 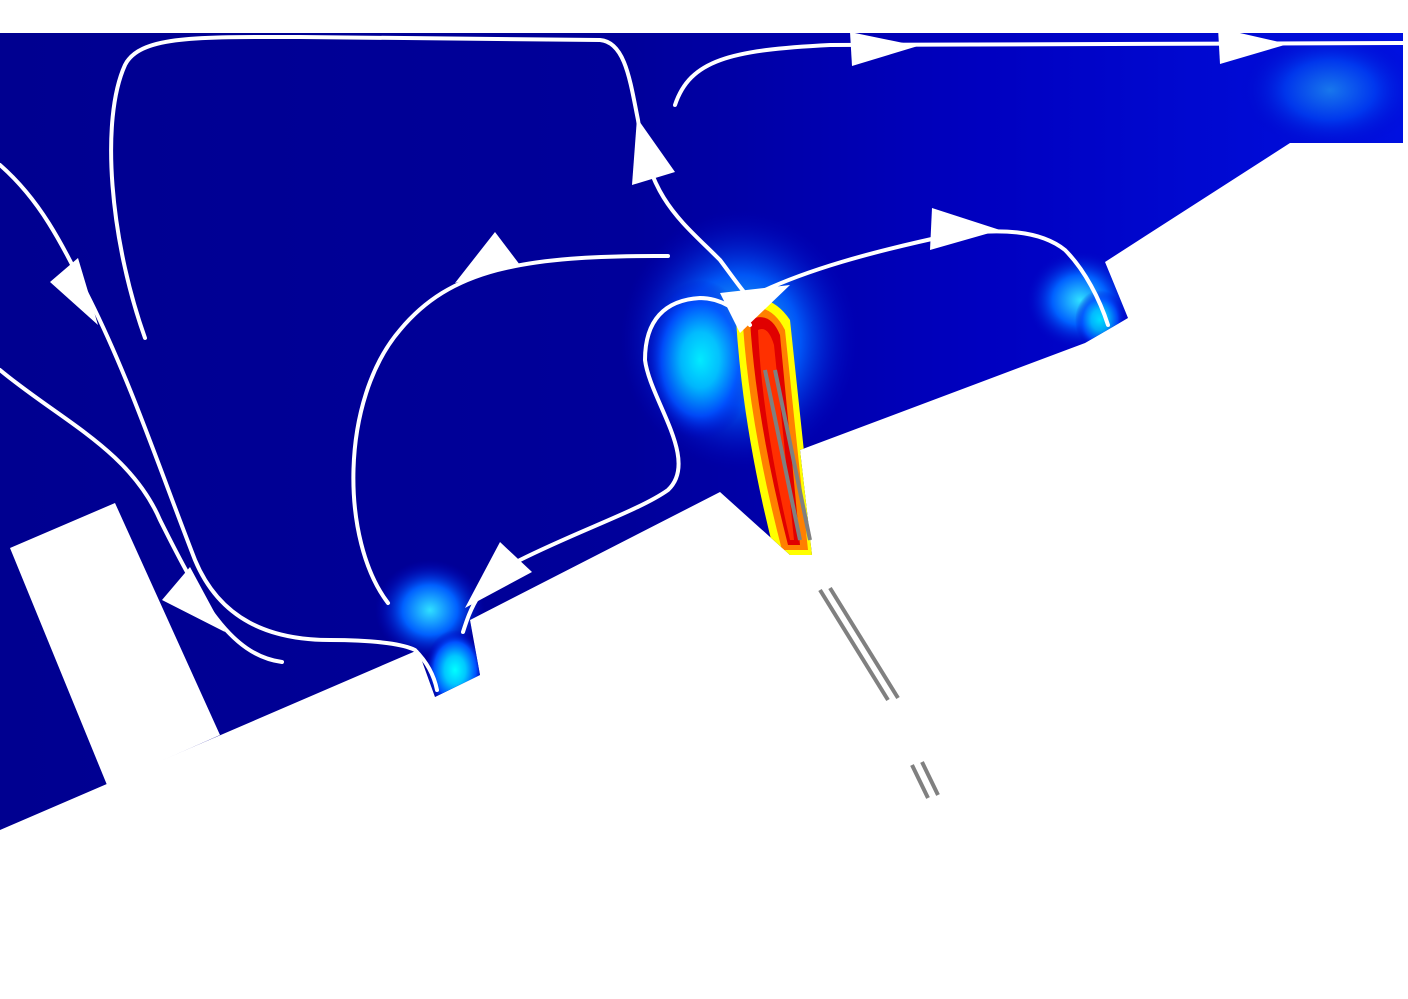 I want to click on needle, so click(x=851, y=584).